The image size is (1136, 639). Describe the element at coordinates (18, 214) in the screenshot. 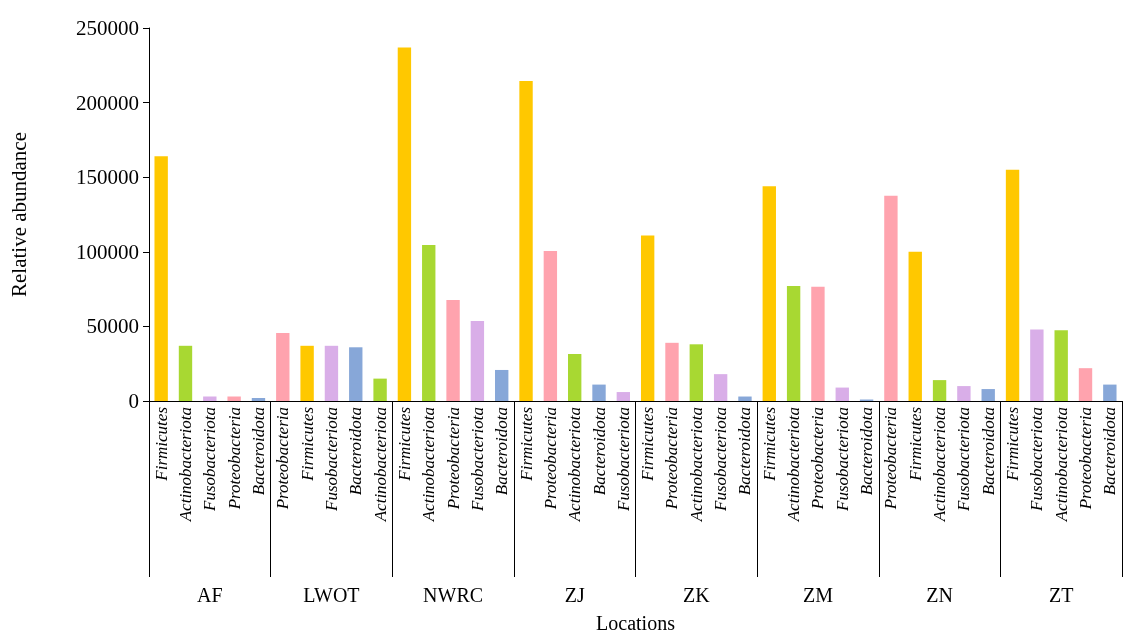

I see `y-axis-title: Relative abundance` at that location.